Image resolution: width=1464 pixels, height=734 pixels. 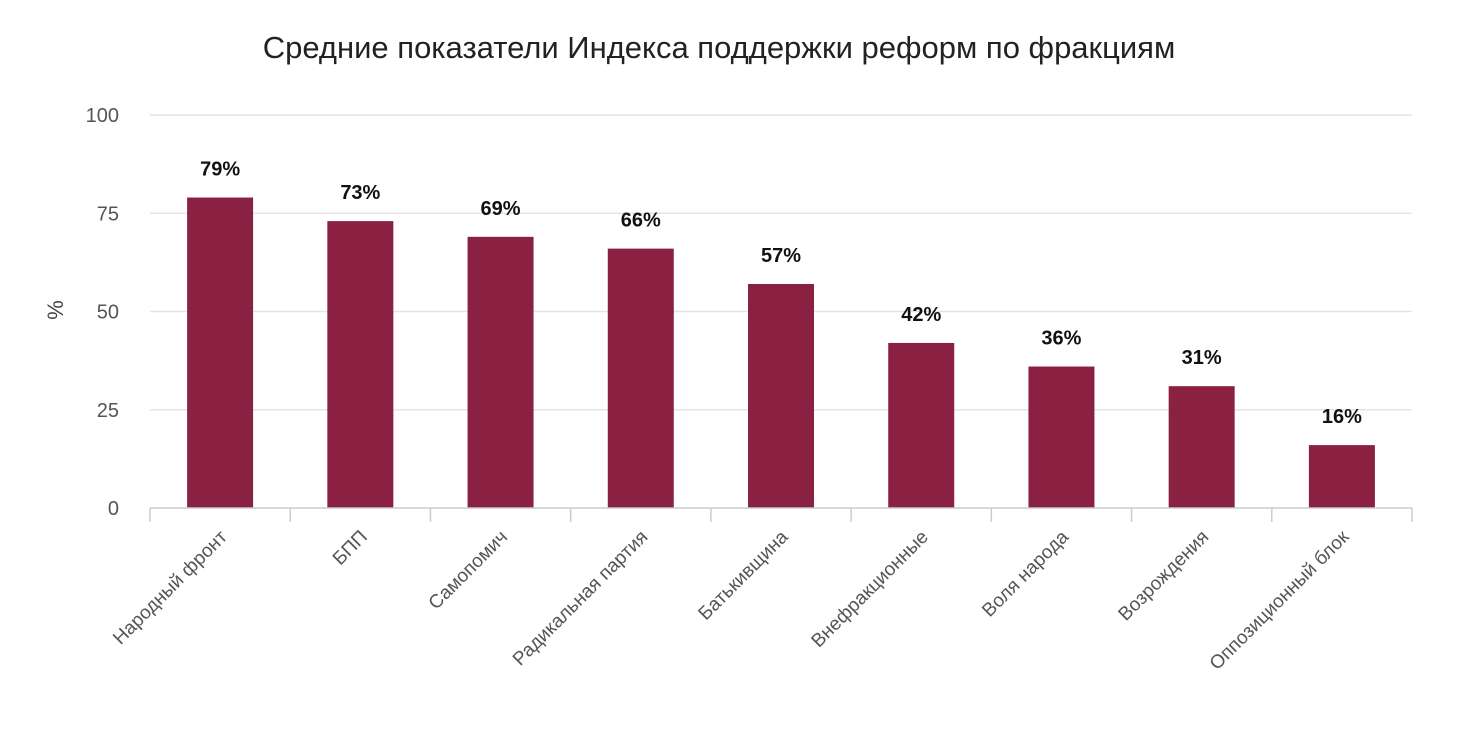 What do you see at coordinates (1342, 417) in the screenshot?
I see `data-label: 16%` at bounding box center [1342, 417].